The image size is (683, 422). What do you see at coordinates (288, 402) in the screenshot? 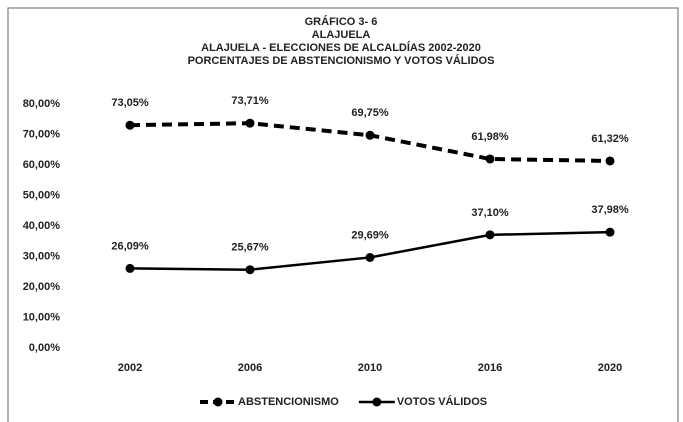
I see `legend-label: ABSTENCIONISMO` at bounding box center [288, 402].